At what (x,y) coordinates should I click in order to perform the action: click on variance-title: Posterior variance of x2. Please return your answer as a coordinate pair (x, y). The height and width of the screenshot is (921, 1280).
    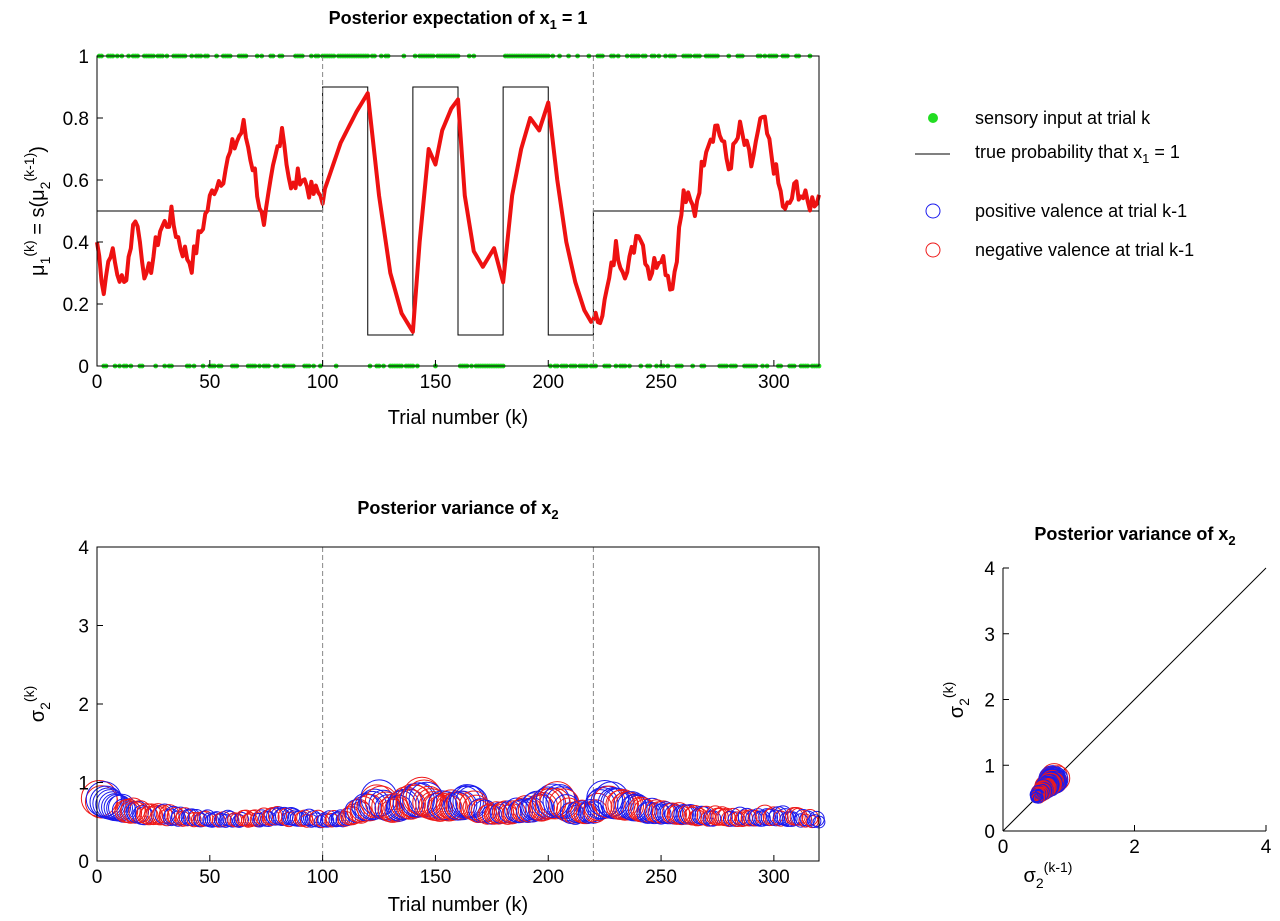
    Looking at the image, I should click on (457, 510).